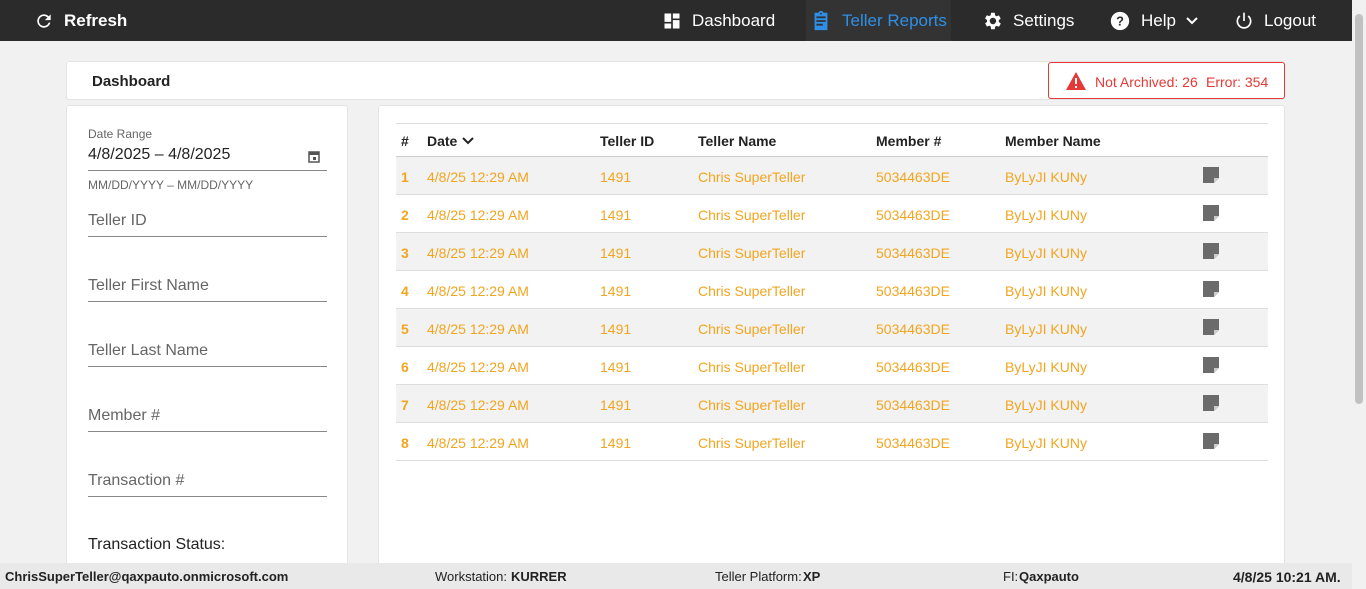  What do you see at coordinates (120, 134) in the screenshot?
I see `date-range-label: Date Range` at bounding box center [120, 134].